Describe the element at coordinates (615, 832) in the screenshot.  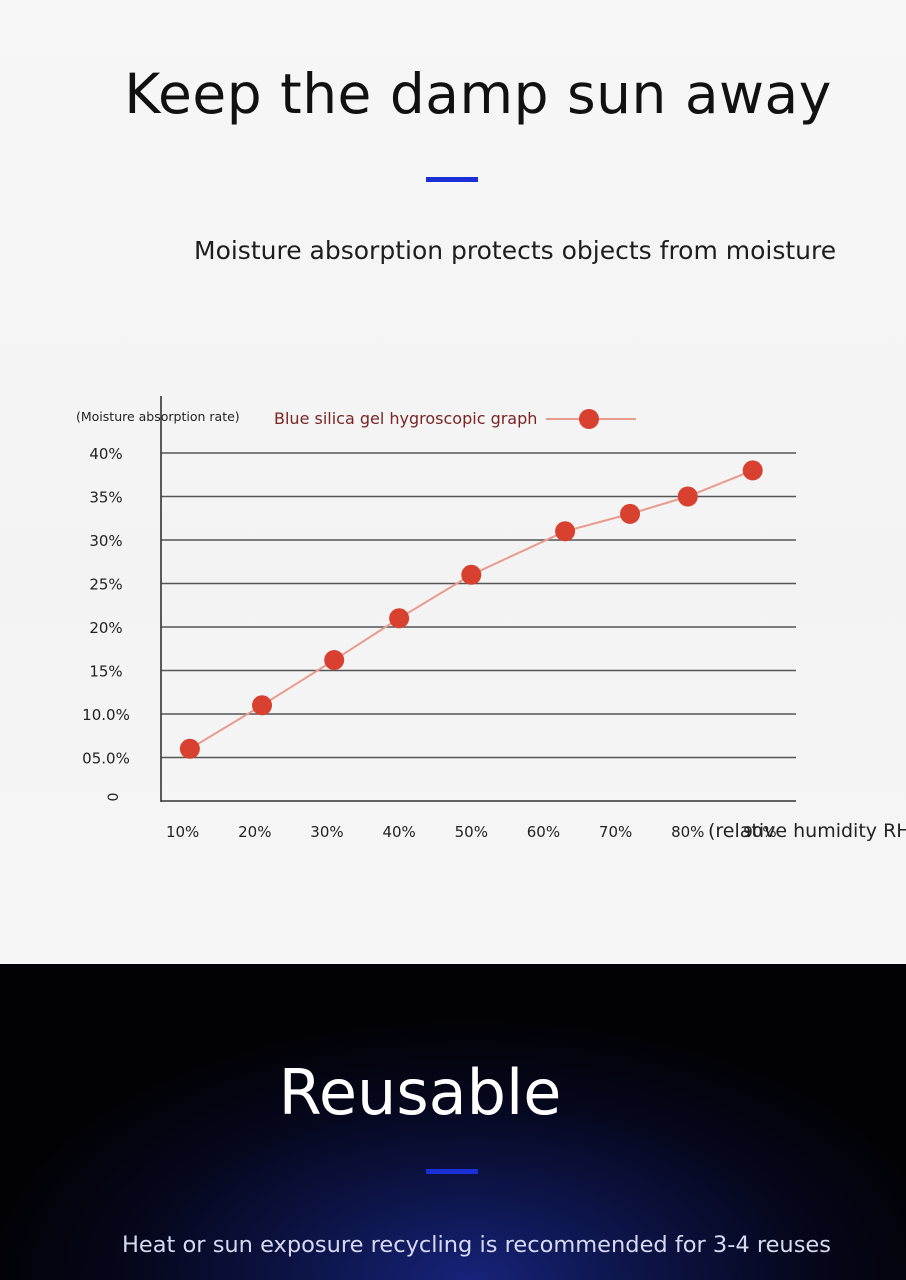
I see `x-tick-label: 70%` at that location.